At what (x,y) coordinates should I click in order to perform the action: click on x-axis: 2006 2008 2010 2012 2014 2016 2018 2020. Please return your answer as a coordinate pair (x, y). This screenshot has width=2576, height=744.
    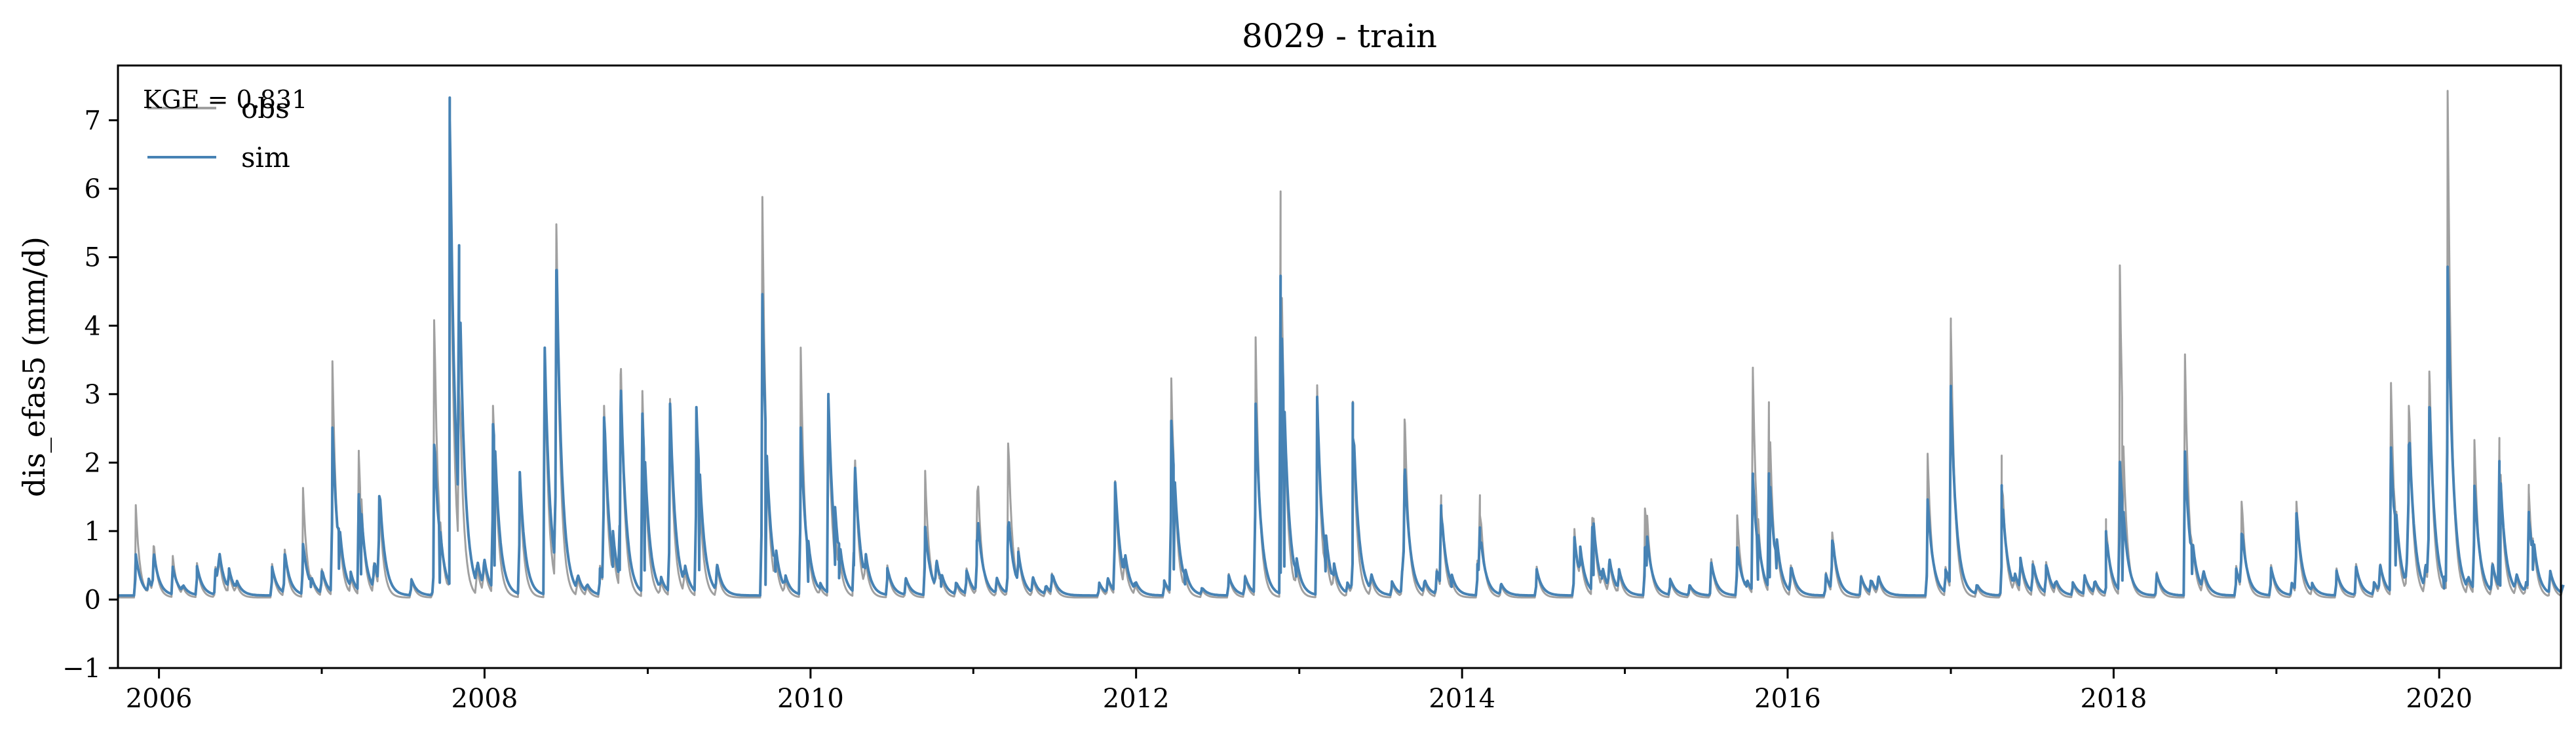
    Looking at the image, I should click on (1299, 691).